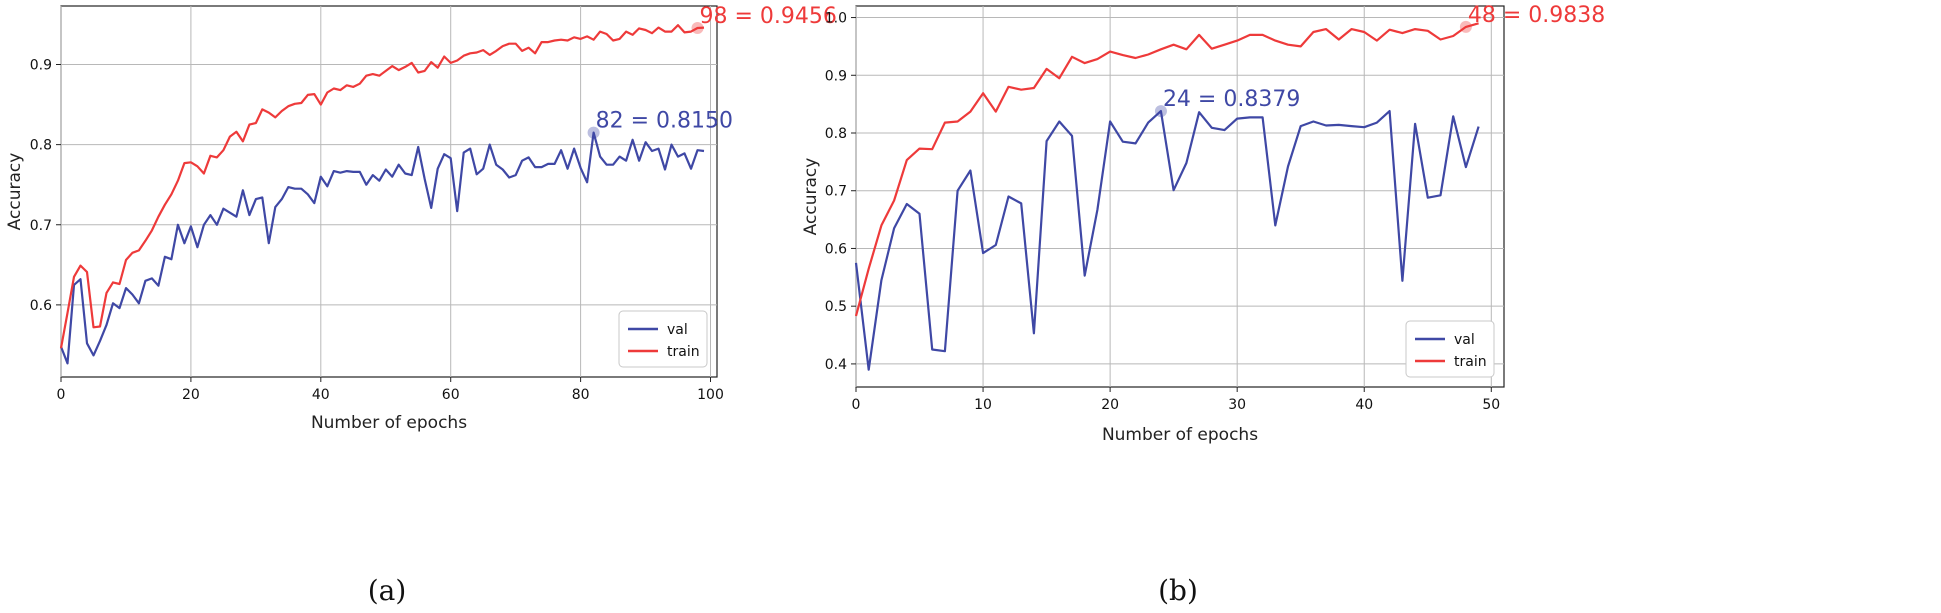  Describe the element at coordinates (1178, 590) in the screenshot. I see `caption-b: (b)` at that location.